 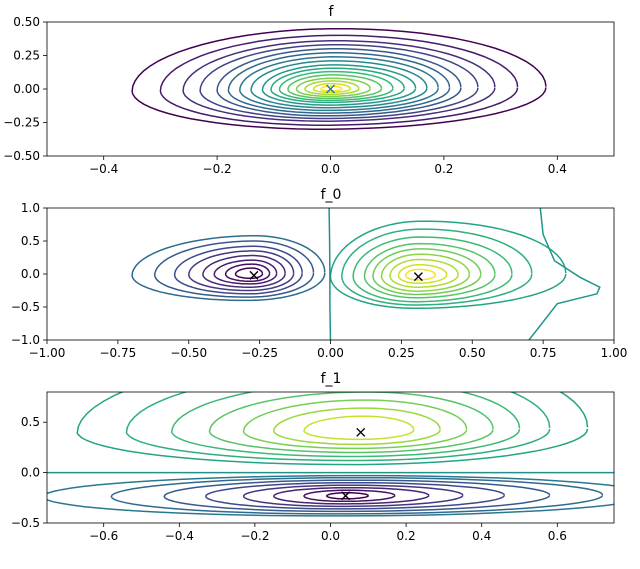 What do you see at coordinates (21, 156) in the screenshot?
I see `y-tick-label: −0.50` at bounding box center [21, 156].